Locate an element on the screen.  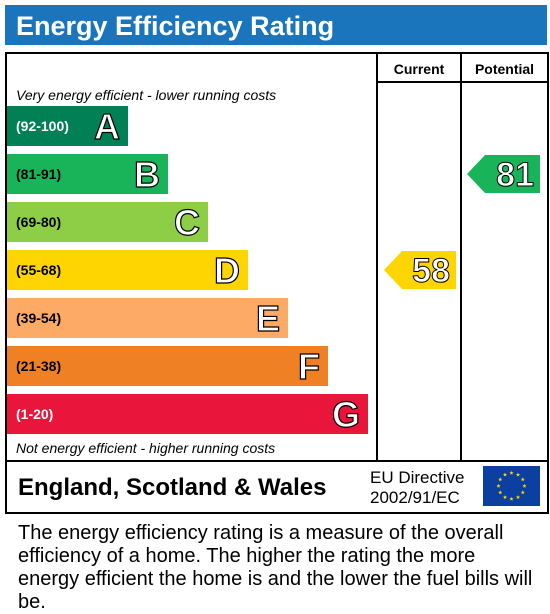
band-f: (21-38) F is located at coordinates (167, 366).